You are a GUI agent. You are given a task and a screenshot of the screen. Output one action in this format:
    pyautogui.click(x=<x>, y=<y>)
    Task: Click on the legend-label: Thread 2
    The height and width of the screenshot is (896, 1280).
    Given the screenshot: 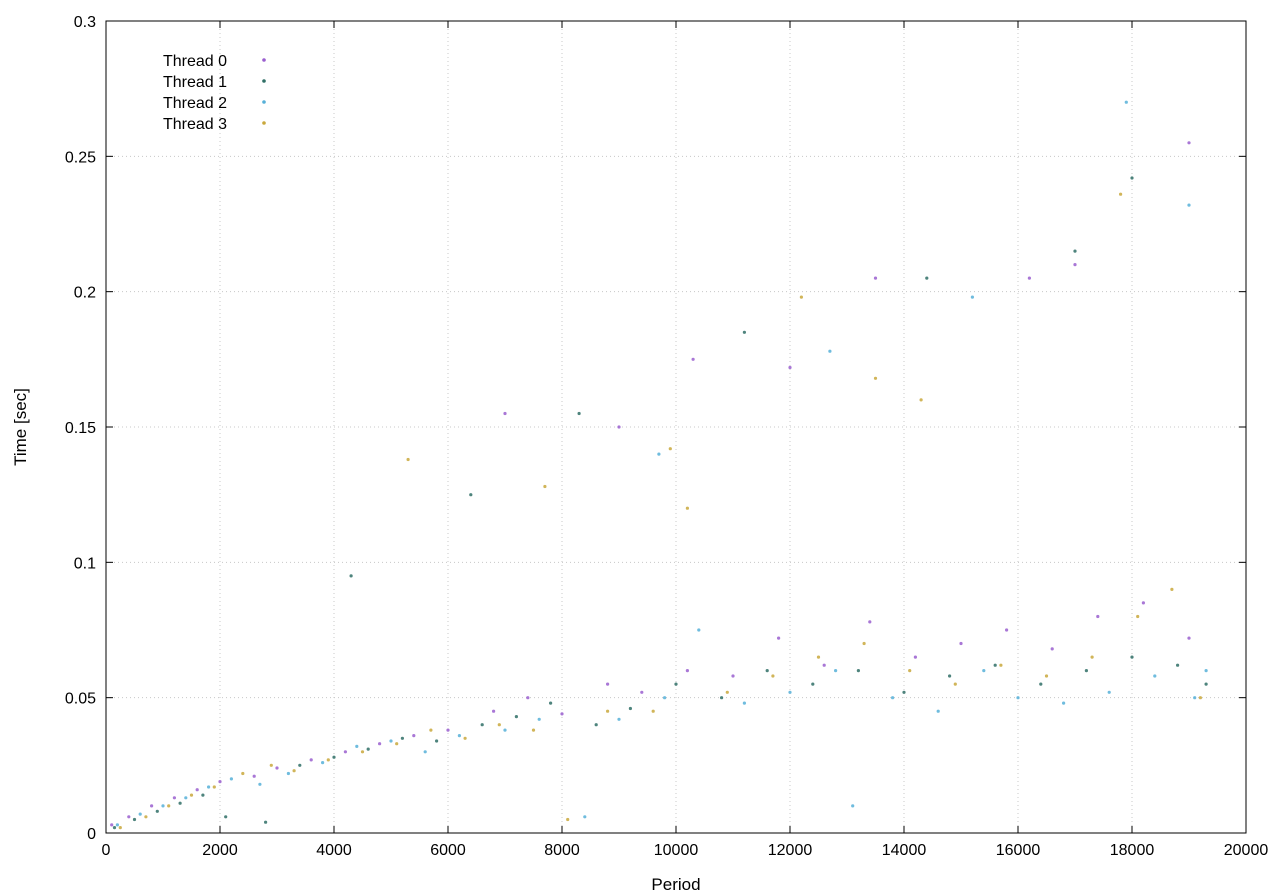 What is the action you would take?
    pyautogui.click(x=195, y=103)
    